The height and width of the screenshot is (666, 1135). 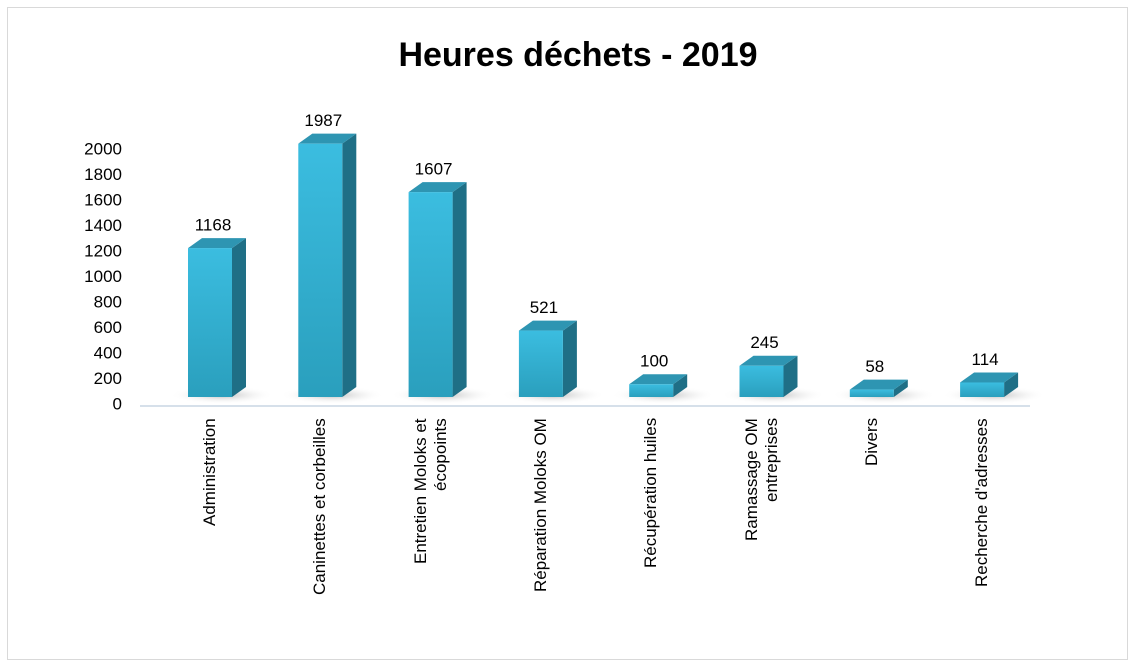 What do you see at coordinates (213, 225) in the screenshot?
I see `value-label: 1168` at bounding box center [213, 225].